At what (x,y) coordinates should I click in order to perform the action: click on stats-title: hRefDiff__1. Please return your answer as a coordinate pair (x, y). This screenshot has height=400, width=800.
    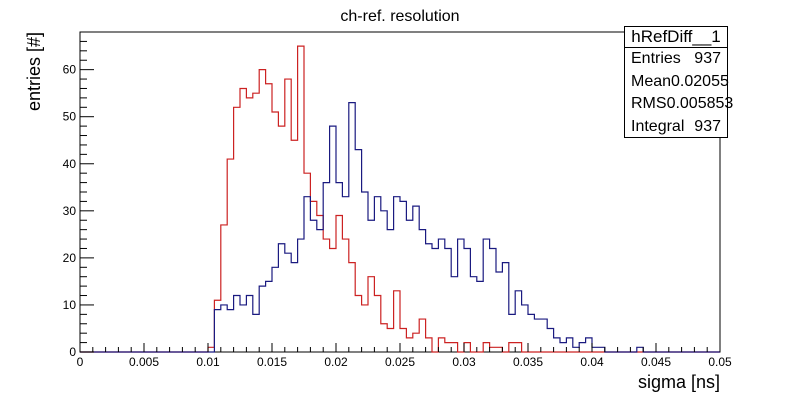
    Looking at the image, I should click on (676, 37).